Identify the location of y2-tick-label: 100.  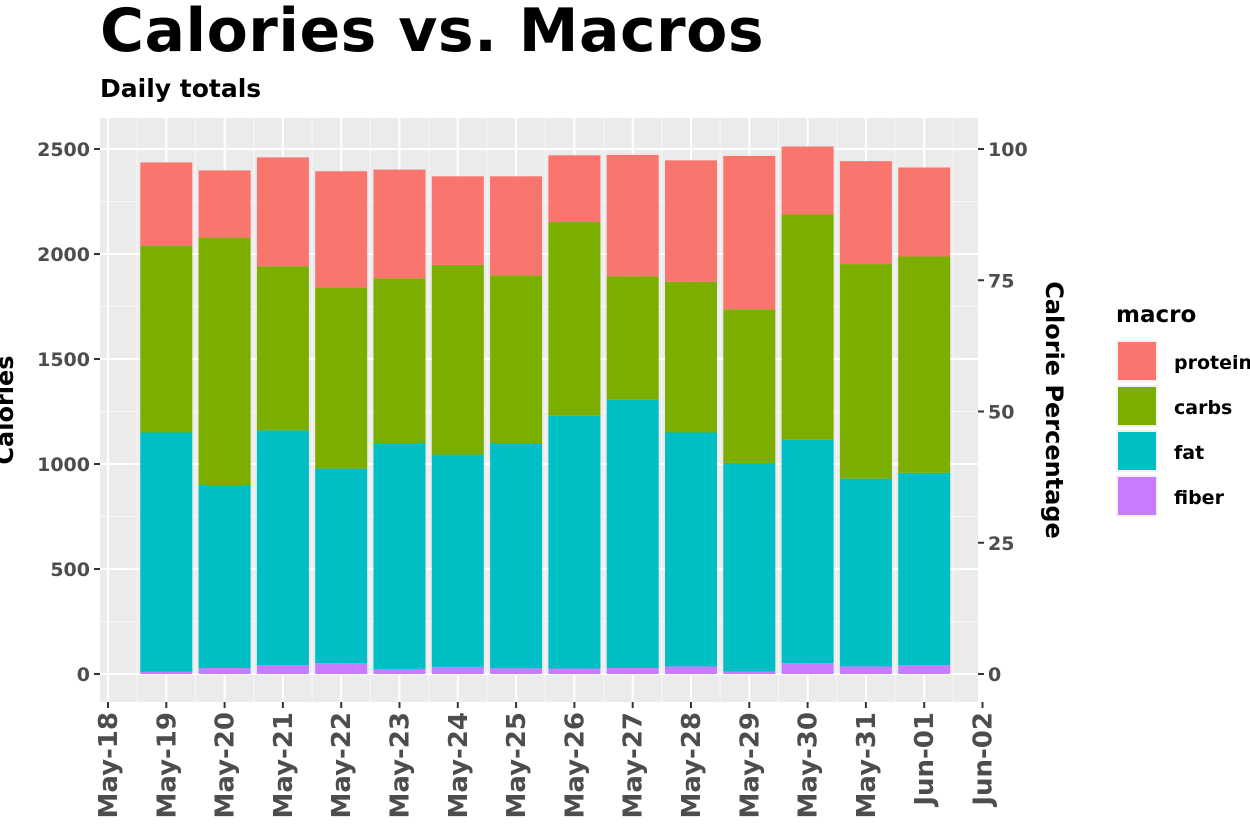
(1008, 150).